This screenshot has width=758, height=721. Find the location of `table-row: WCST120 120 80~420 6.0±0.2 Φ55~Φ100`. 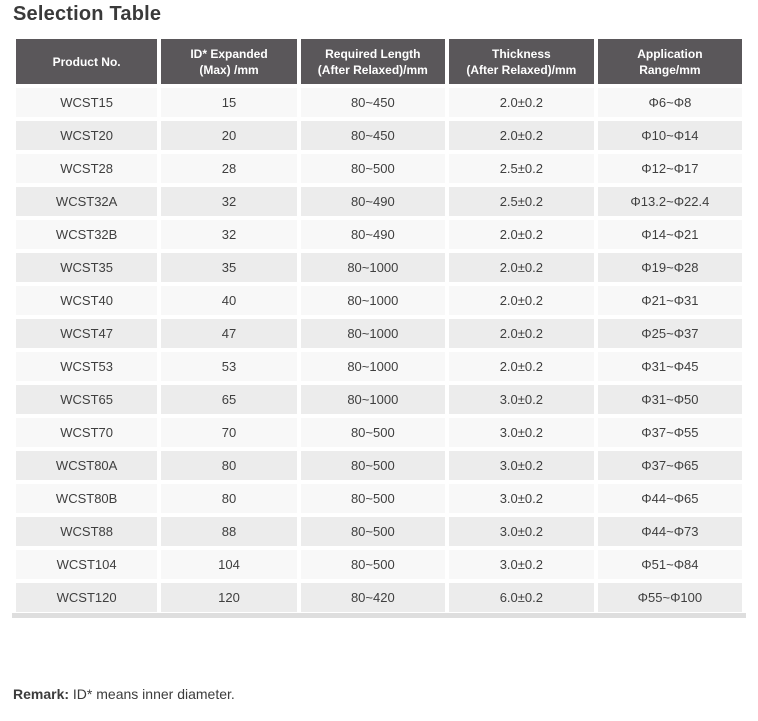

table-row: WCST120 120 80~420 6.0±0.2 Φ55~Φ100 is located at coordinates (379, 597).